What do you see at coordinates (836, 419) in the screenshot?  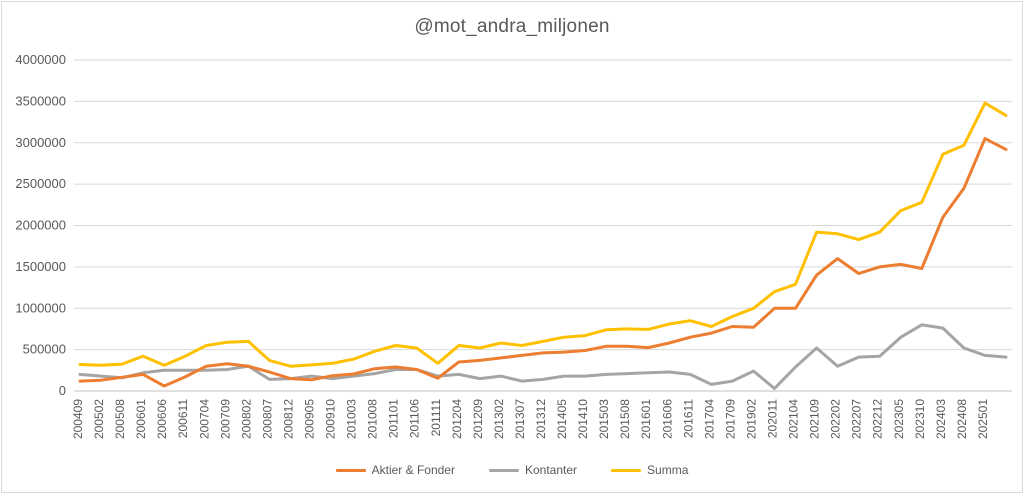 I see `x-tick-label: 202202` at bounding box center [836, 419].